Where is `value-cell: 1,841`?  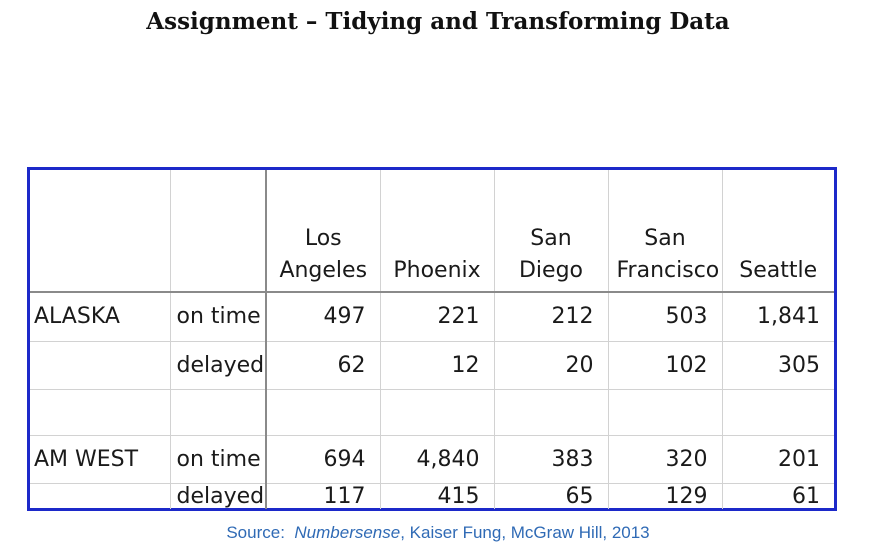 value-cell: 1,841 is located at coordinates (777, 316).